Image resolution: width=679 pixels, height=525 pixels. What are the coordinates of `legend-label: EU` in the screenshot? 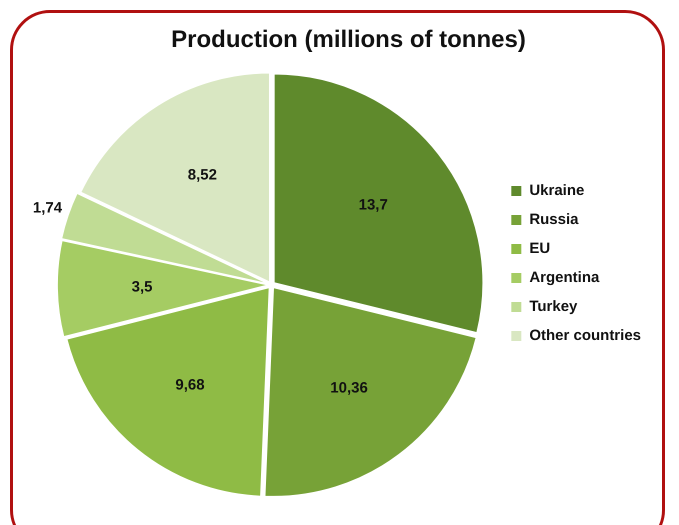 It's located at (539, 249).